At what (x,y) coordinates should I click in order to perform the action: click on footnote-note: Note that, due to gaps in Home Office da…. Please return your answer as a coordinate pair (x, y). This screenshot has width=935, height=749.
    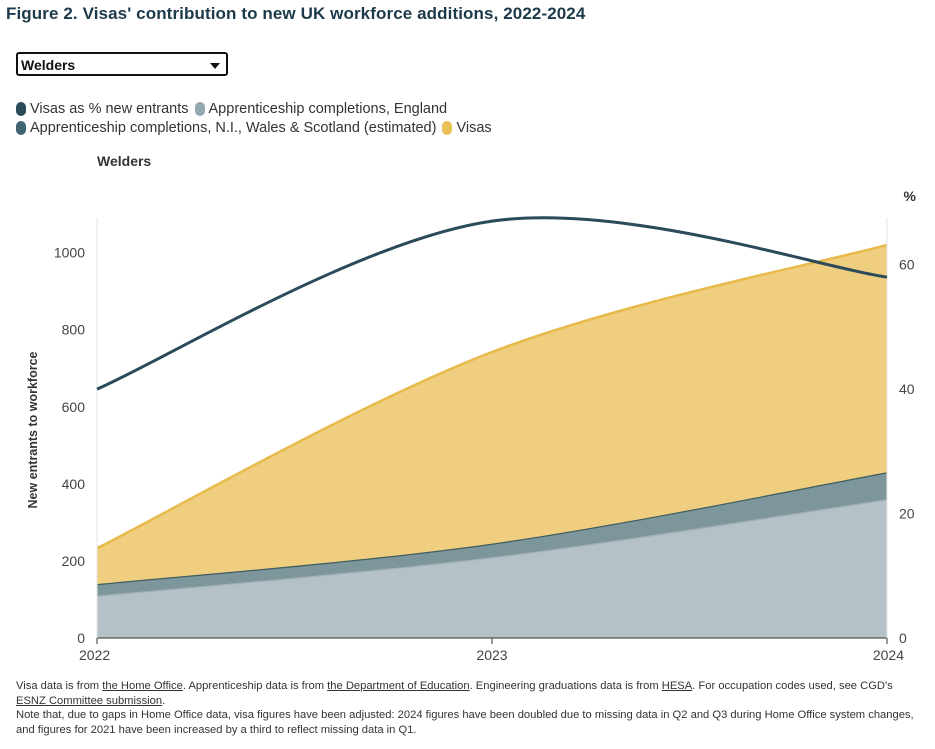
    Looking at the image, I should click on (465, 722).